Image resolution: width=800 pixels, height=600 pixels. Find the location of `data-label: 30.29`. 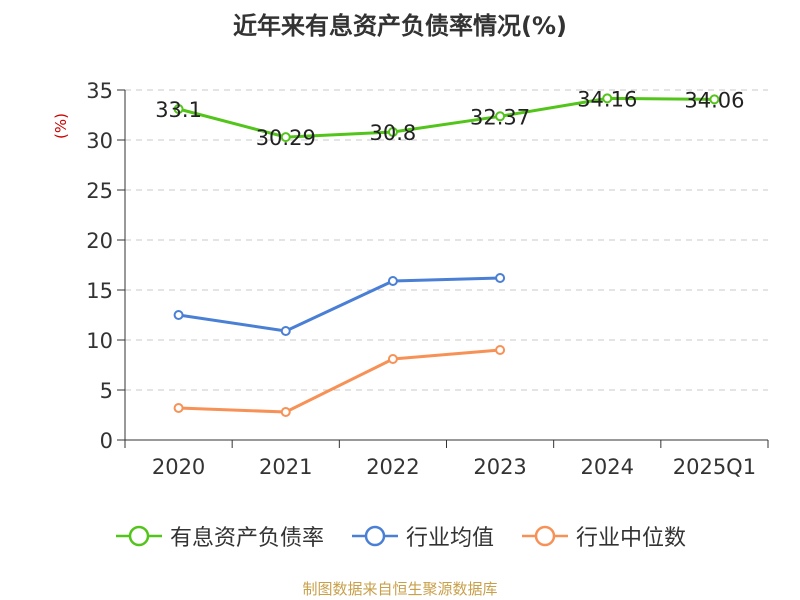

data-label: 30.29 is located at coordinates (286, 138).